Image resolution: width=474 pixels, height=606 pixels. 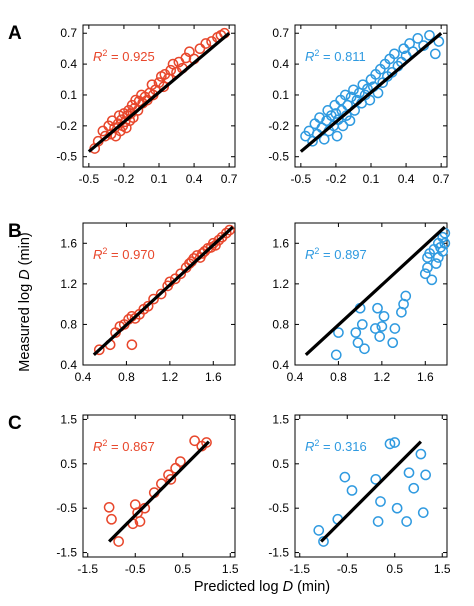 What do you see at coordinates (280, 243) in the screenshot?
I see `y-tick-label: 1.6` at bounding box center [280, 243].